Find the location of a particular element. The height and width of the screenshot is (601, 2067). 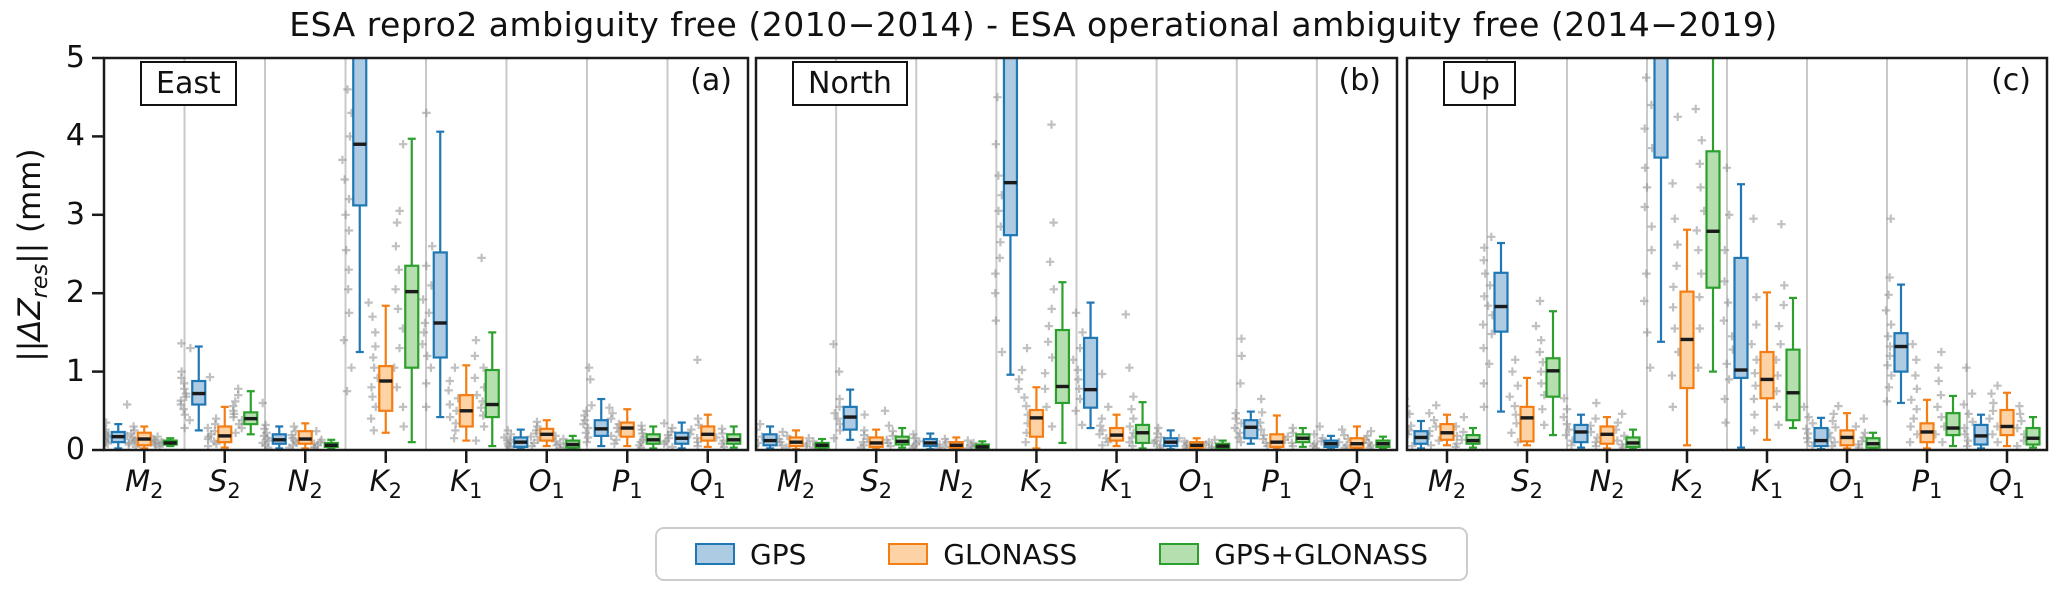

box-glonass is located at coordinates (1527, 424).